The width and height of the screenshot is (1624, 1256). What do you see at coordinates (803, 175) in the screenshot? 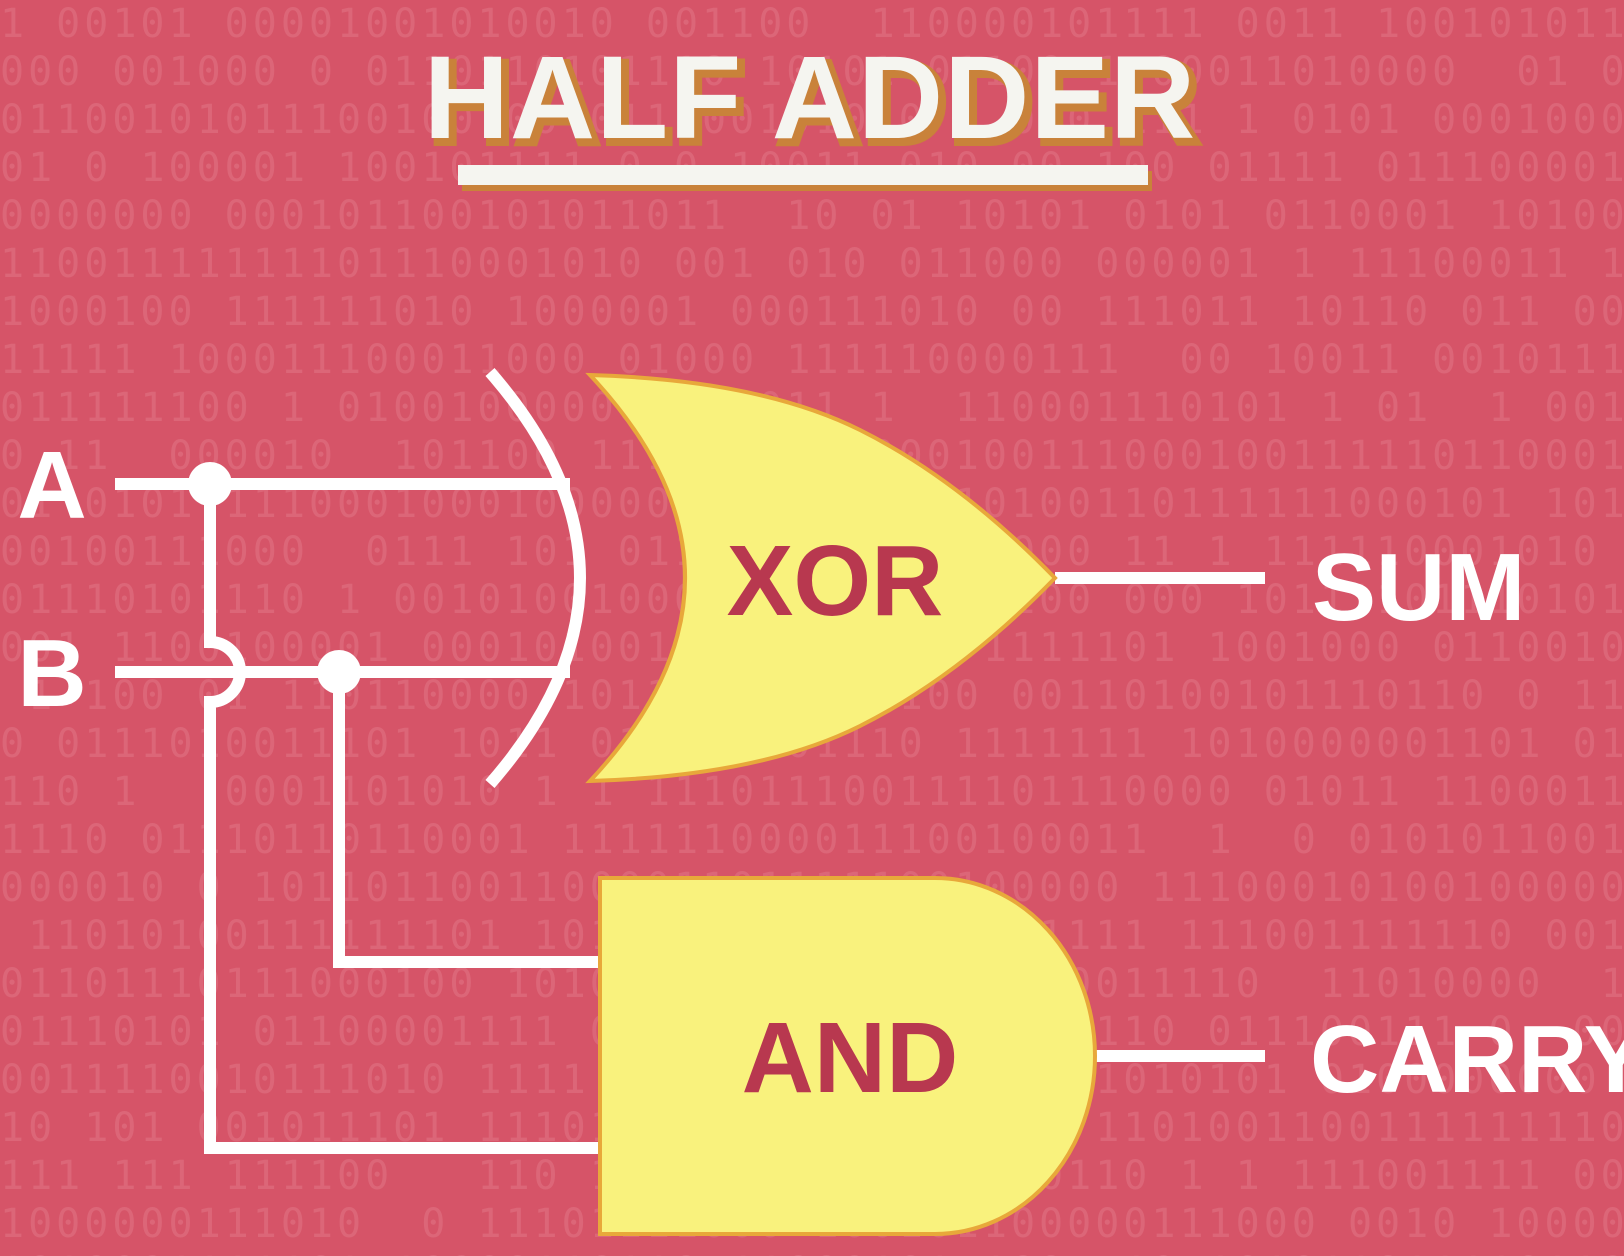
I see `title-underline` at bounding box center [803, 175].